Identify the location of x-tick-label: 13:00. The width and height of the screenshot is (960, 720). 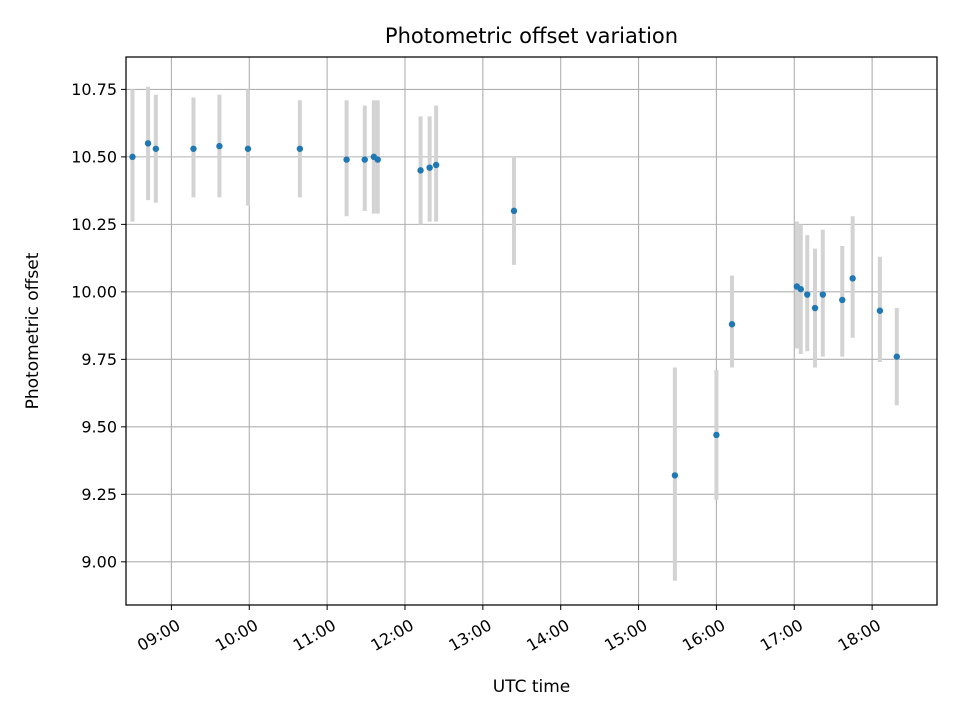
(469, 635).